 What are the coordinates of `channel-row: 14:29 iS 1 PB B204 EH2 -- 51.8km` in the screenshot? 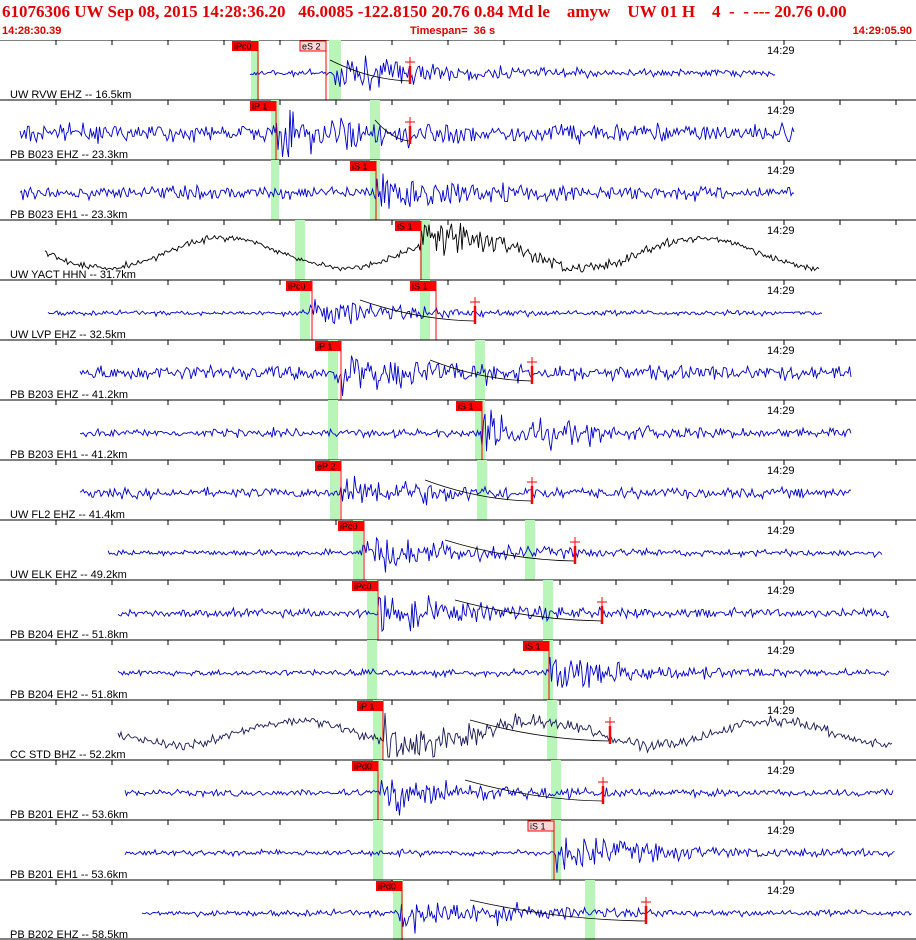 It's located at (458, 670).